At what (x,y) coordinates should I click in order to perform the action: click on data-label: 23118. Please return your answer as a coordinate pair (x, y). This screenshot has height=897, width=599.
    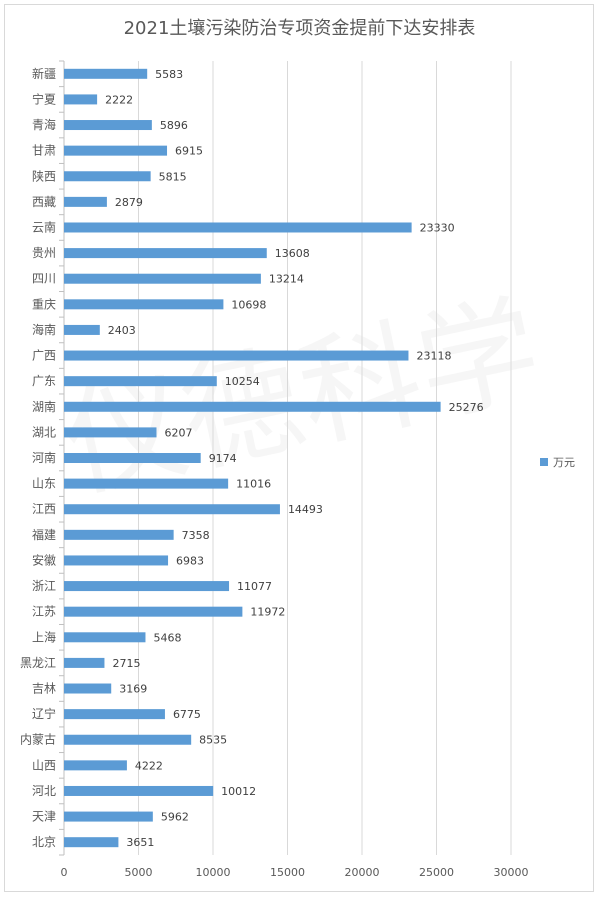
    Looking at the image, I should click on (433, 356).